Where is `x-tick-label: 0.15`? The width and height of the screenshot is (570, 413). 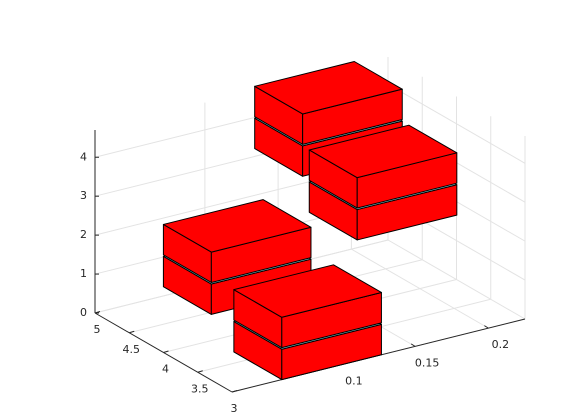
x-tick-label: 0.15 is located at coordinates (427, 362).